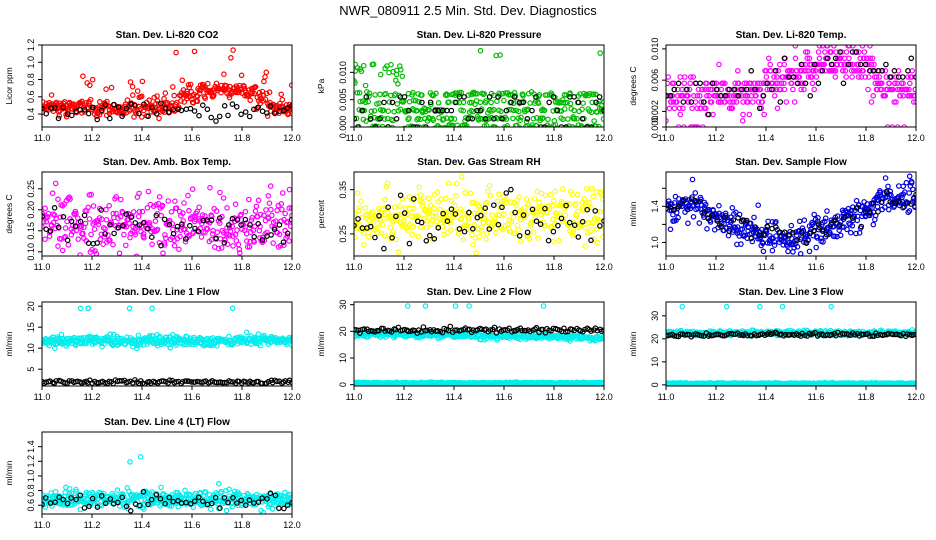  Describe the element at coordinates (343, 72) in the screenshot. I see `y-tick-label: 0.010` at that location.